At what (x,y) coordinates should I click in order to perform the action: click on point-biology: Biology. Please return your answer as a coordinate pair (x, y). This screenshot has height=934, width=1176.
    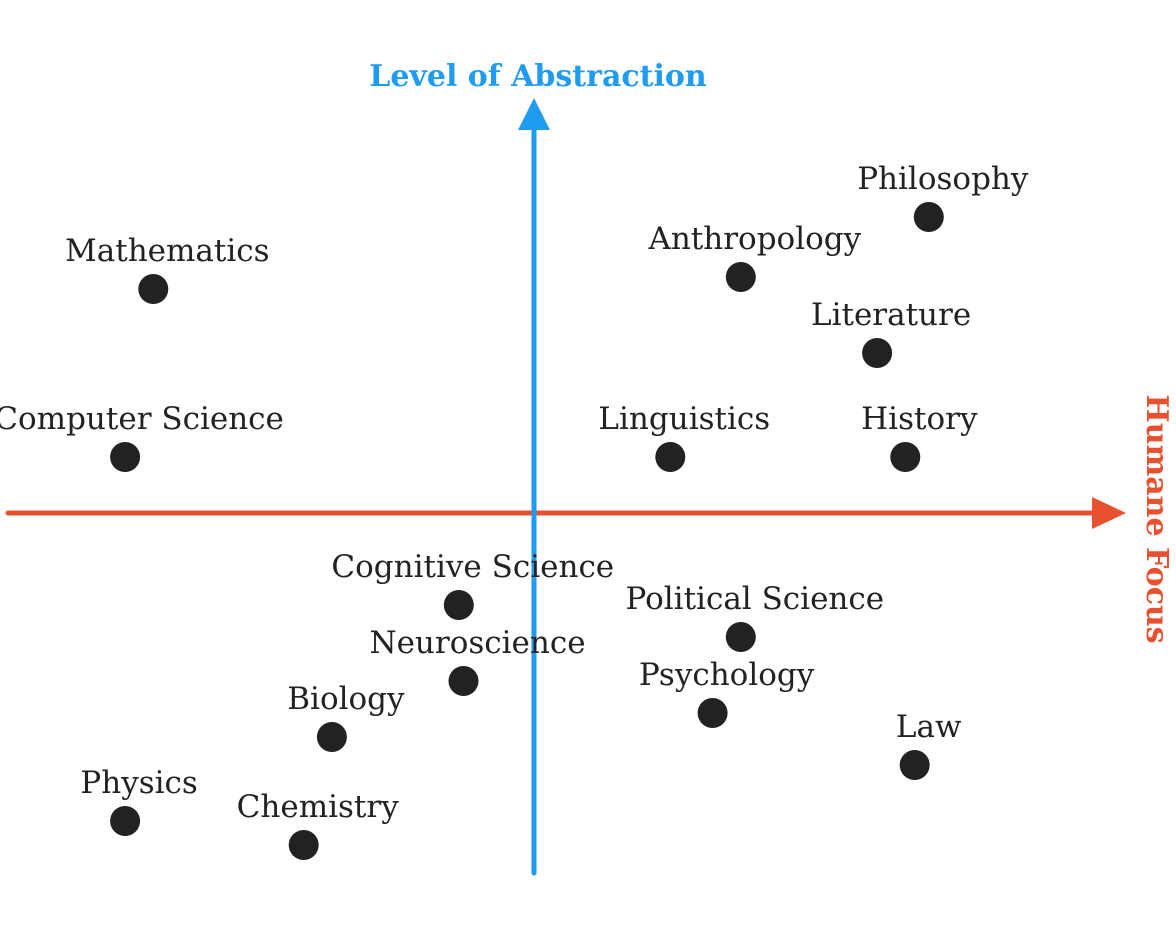
    Looking at the image, I should click on (346, 716).